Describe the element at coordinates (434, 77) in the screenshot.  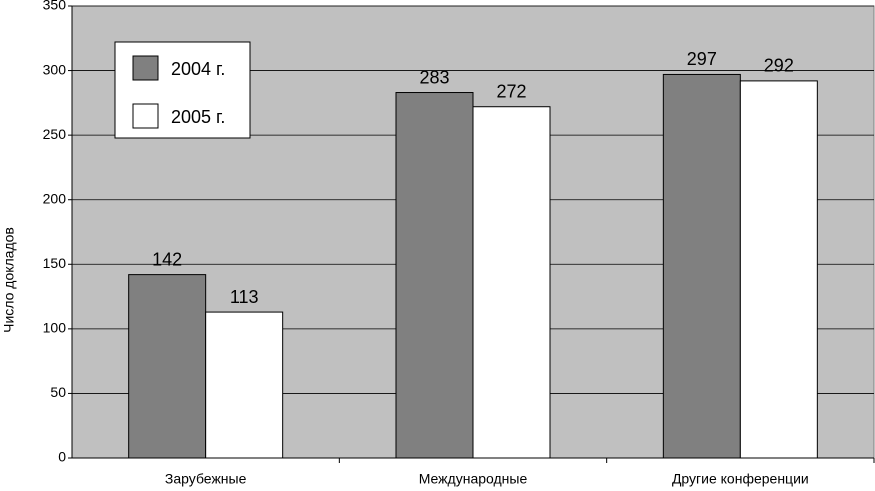
I see `value-label: 283` at that location.